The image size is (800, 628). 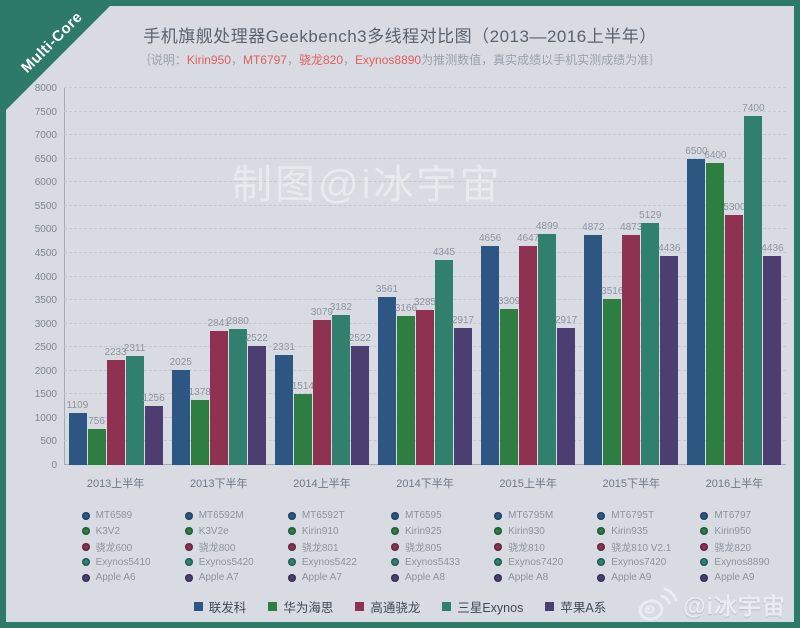 I want to click on chip-legend-item: 骁龙600, so click(x=106, y=547).